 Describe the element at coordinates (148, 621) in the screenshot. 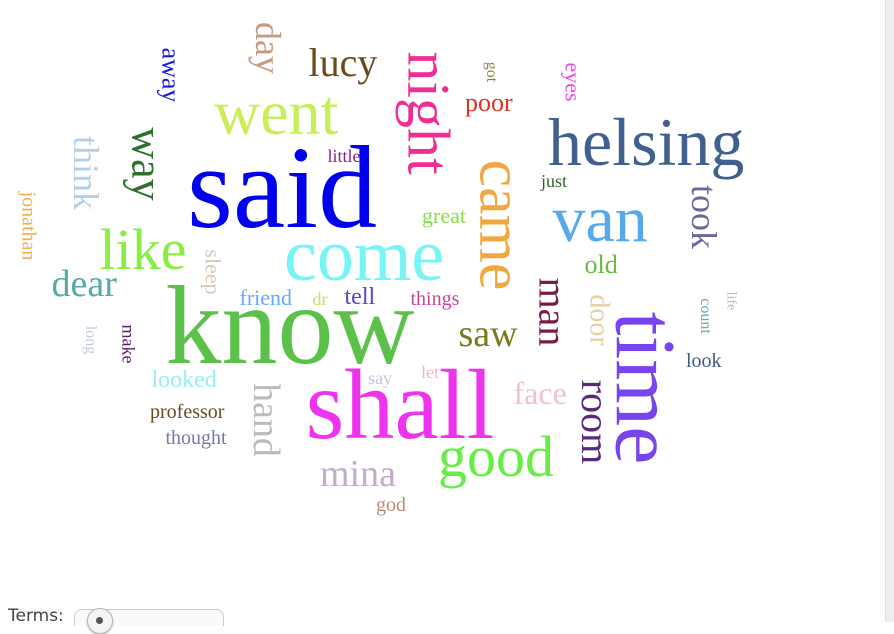

I see `terms-slider` at that location.